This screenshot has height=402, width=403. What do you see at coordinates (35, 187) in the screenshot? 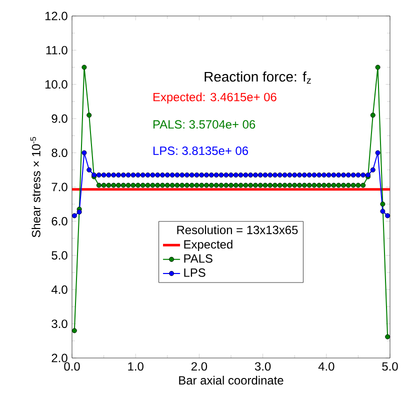
I see `y-axis-title: Shear stress × 10$^{-5}$` at bounding box center [35, 187].